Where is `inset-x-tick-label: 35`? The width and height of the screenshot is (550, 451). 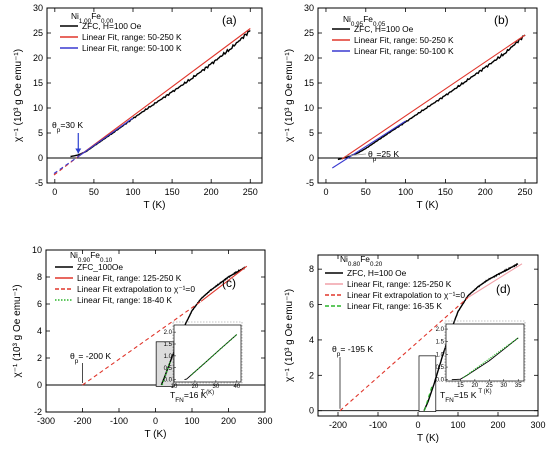
inset-x-tick-label: 35 is located at coordinates (518, 386).